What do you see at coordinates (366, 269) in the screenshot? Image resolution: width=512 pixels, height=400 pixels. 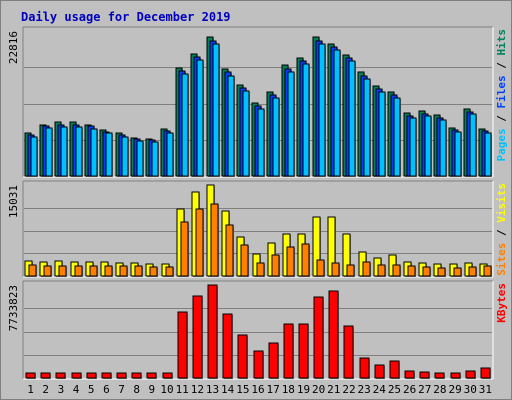 I see `bar-sites-day-23-body` at bounding box center [366, 269].